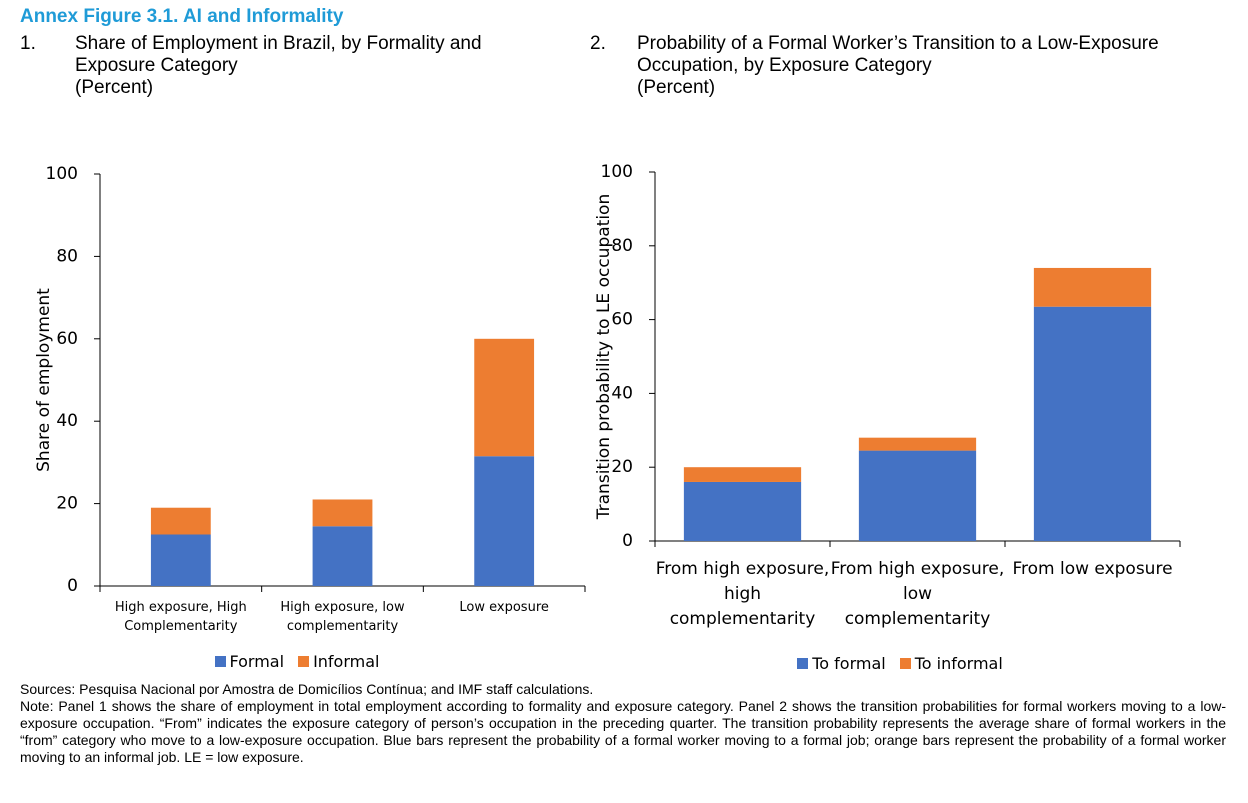 This screenshot has width=1248, height=803. I want to click on legend-label: Formal, so click(257, 661).